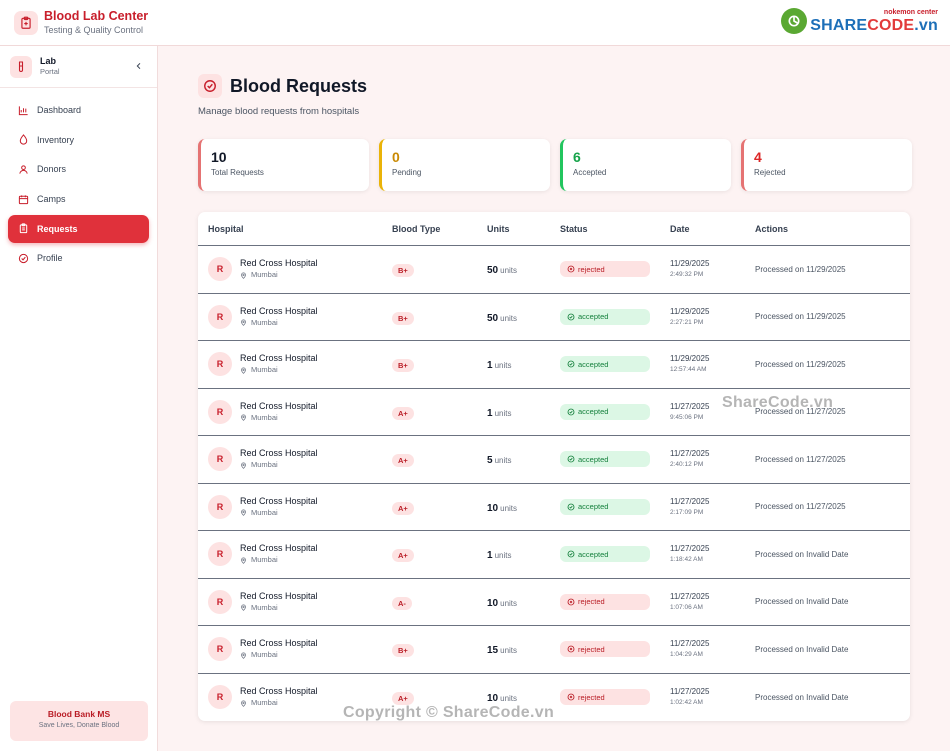 This screenshot has width=950, height=751. Describe the element at coordinates (513, 412) in the screenshot. I see `units-value: 1 units` at that location.